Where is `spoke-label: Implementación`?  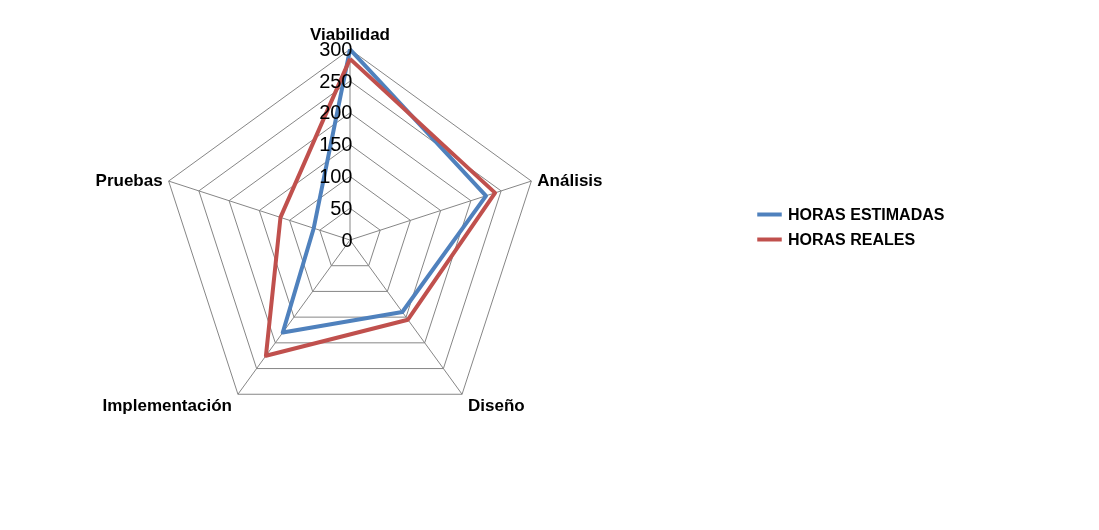
spoke-label: Implementación is located at coordinates (167, 406).